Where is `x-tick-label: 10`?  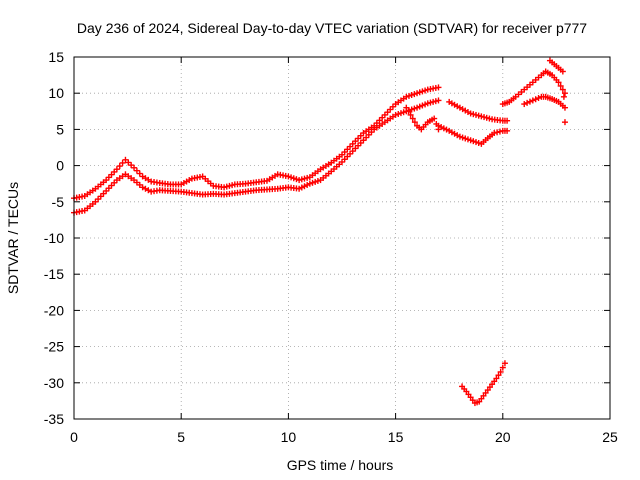
x-tick-label: 10 is located at coordinates (289, 437).